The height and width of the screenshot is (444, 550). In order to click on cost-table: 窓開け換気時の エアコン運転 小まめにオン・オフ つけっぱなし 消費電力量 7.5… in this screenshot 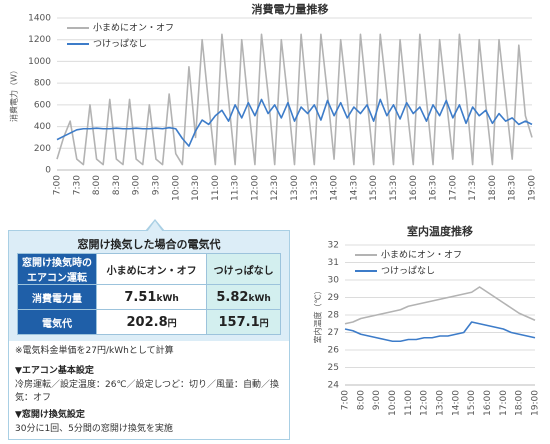, I will do `click(149, 294)`.